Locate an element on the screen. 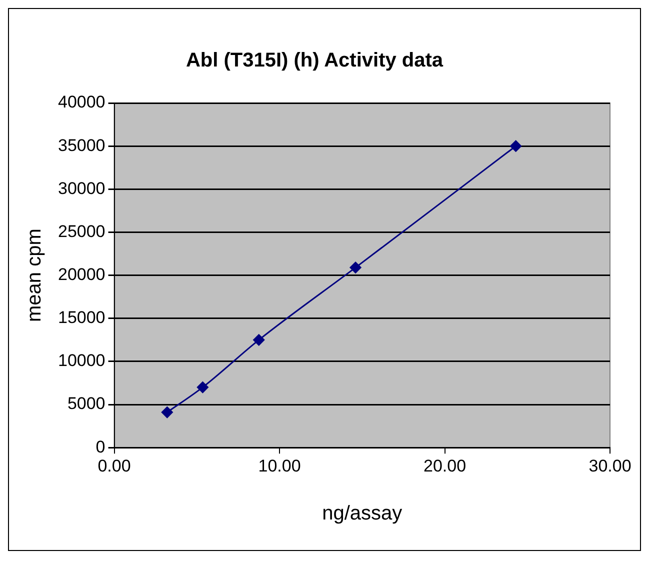  y-tick-label: 30000 is located at coordinates (82, 188).